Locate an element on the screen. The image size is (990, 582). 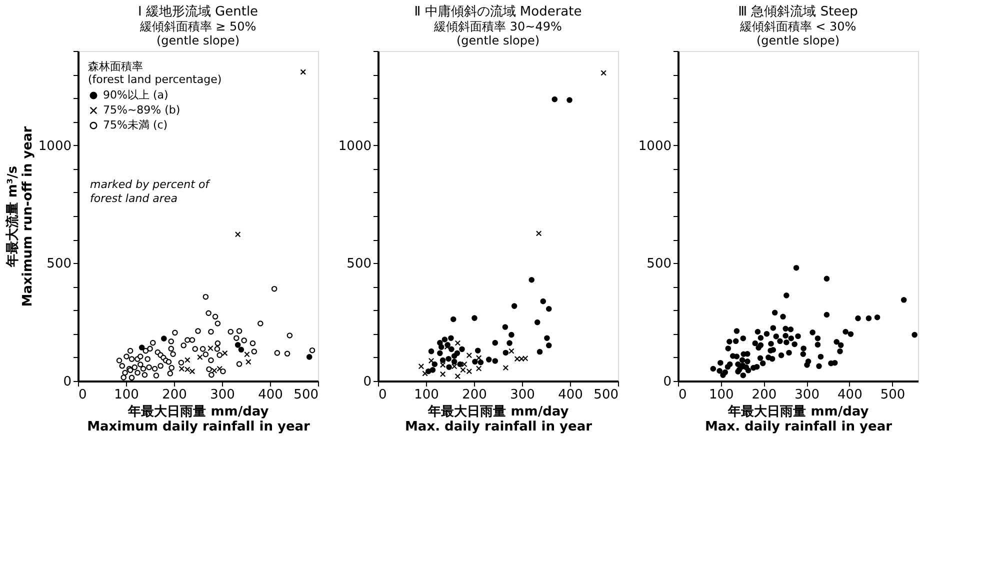
chart-subtitle: 緩傾斜面積率 ≥ 50% (gentle slope) is located at coordinates (197, 34).